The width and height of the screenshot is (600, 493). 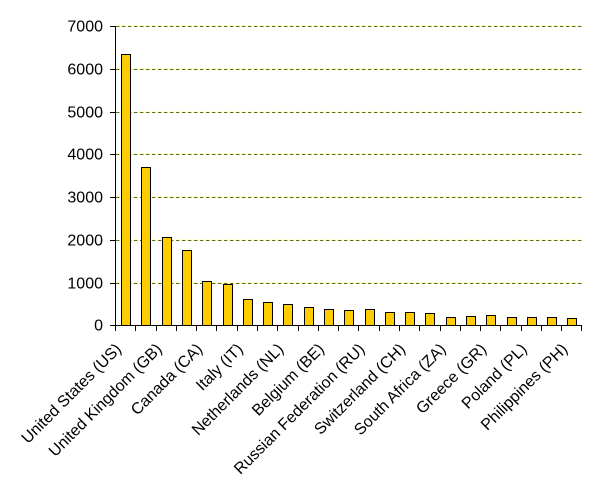 What do you see at coordinates (85, 240) in the screenshot?
I see `svg-text: 2000` at bounding box center [85, 240].